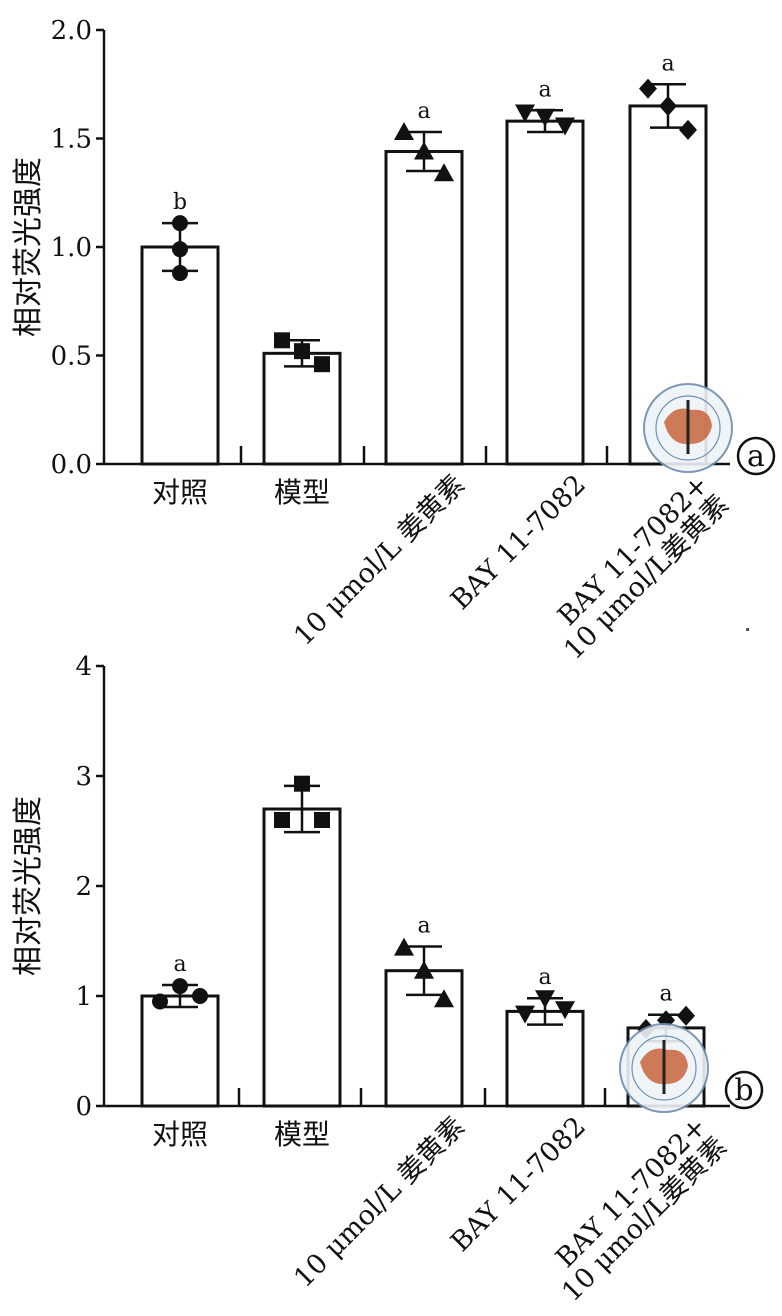 Image resolution: width=782 pixels, height=1316 pixels. I want to click on y-tick-label: 4, so click(83, 667).